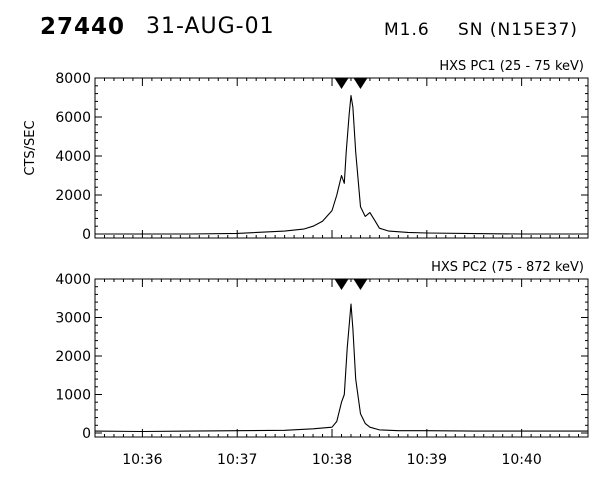 The image size is (600, 480). Describe the element at coordinates (507, 267) in the screenshot. I see `panel-label-2: HXS PC2 (75 - 872 keV)` at that location.